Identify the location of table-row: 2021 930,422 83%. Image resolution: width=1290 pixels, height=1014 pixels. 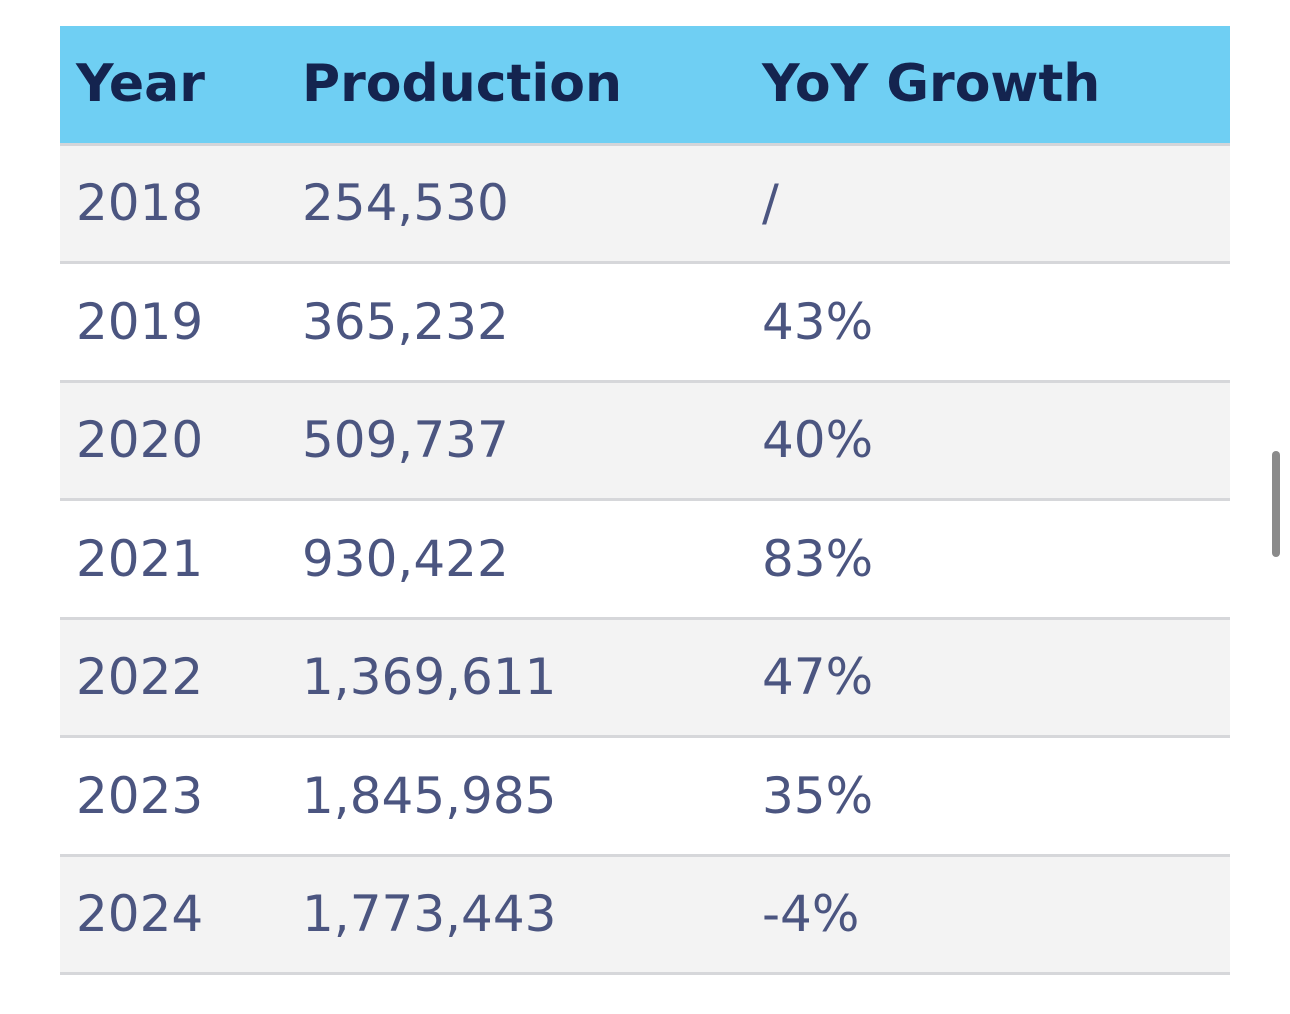
(645, 559).